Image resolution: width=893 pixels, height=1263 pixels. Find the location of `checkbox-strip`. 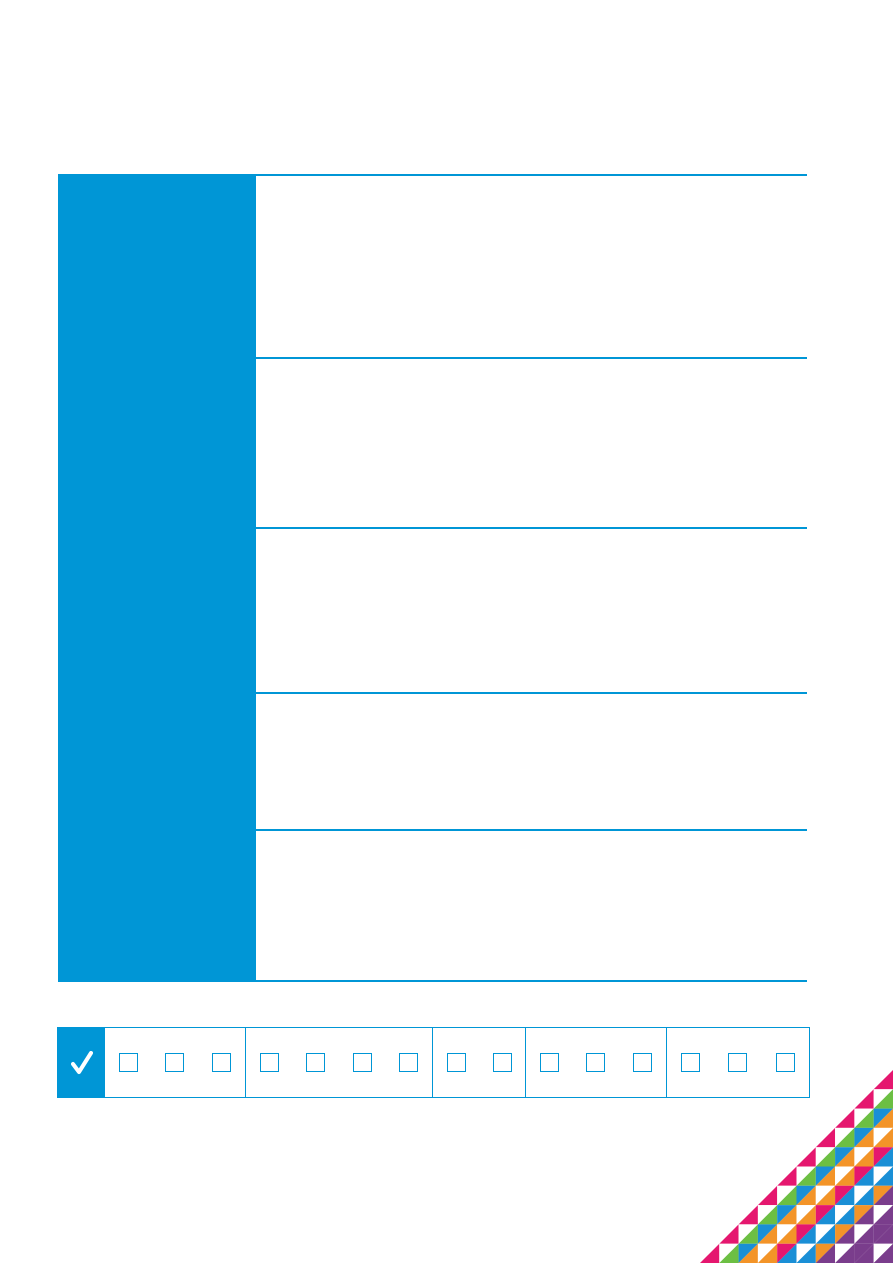

checkbox-strip is located at coordinates (433, 1062).